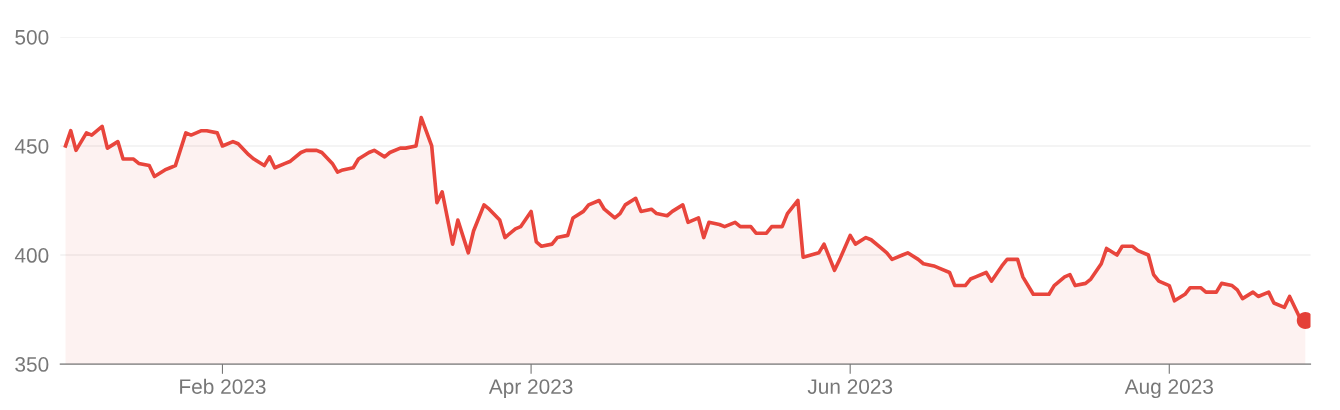  I want to click on y-tick-label: 400, so click(31, 255).